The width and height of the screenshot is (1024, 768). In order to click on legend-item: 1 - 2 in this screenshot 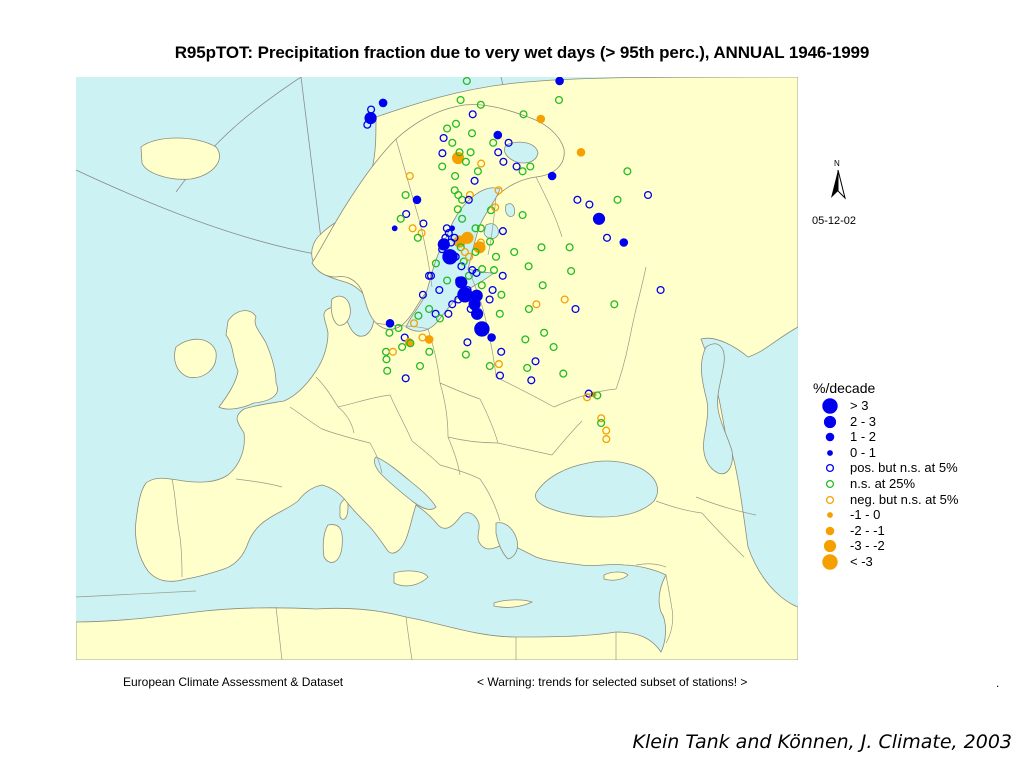, I will do `click(913, 437)`.